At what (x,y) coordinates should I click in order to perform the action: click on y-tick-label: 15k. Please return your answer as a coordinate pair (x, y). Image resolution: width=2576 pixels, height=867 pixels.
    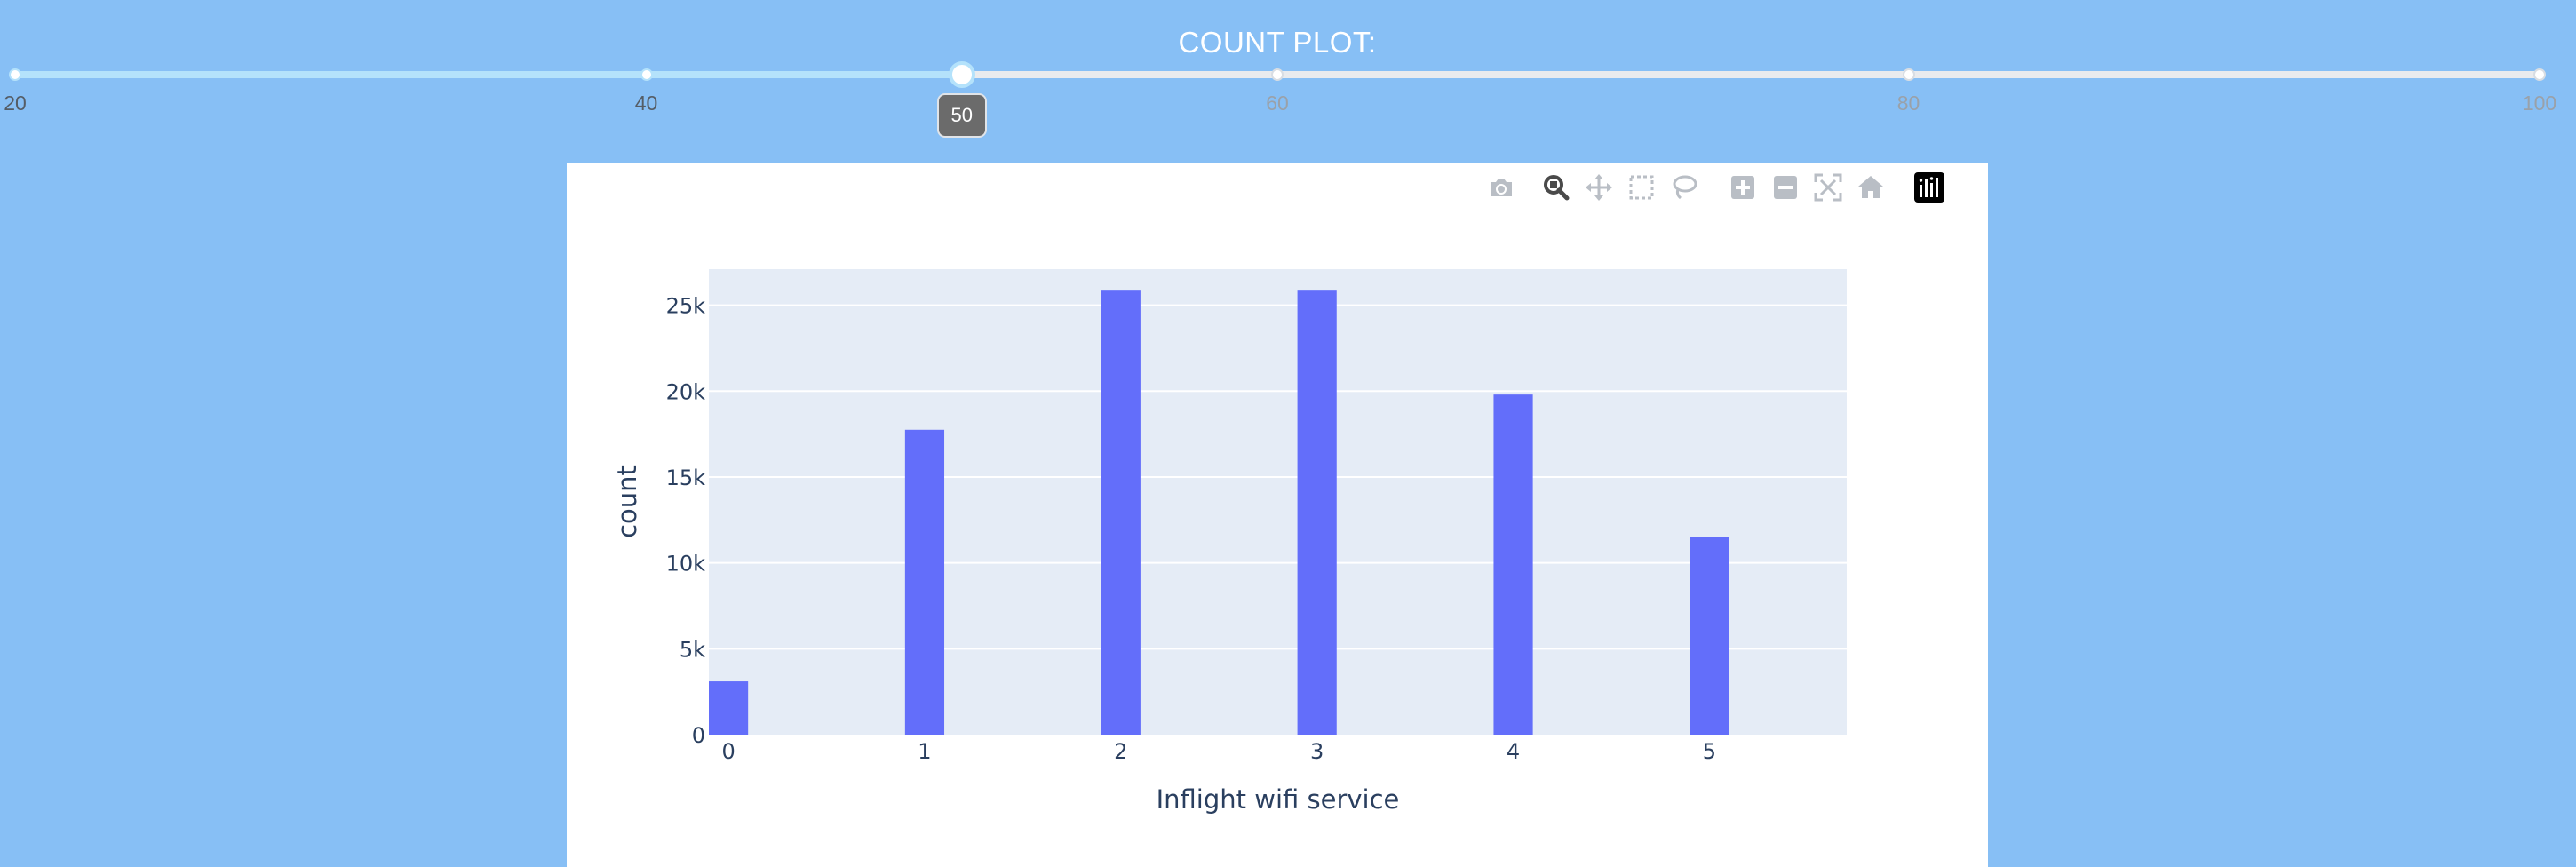
    Looking at the image, I should click on (686, 477).